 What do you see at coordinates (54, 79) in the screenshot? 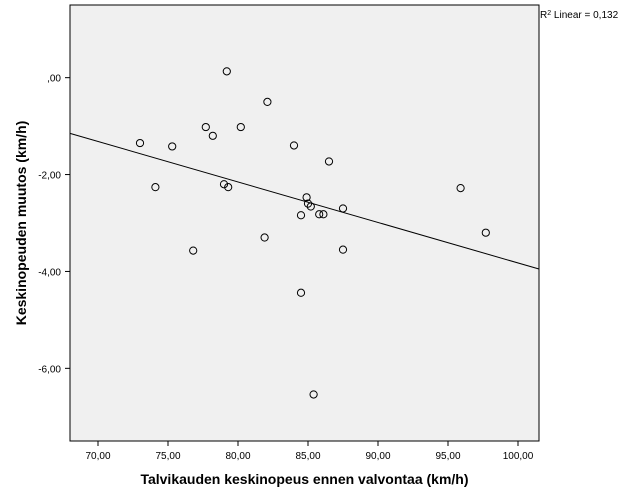
I see `y-tick-label: ,00` at bounding box center [54, 79].